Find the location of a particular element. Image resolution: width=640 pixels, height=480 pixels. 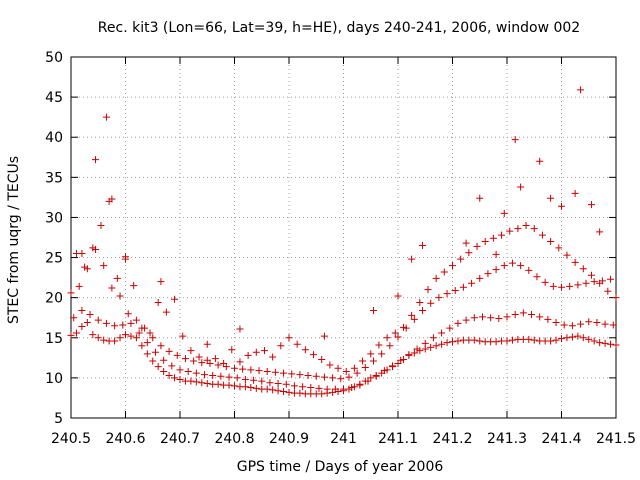

y-axis-tick-labels: 5 10 15 20 25 30 35 40 45 50 is located at coordinates (54, 238).